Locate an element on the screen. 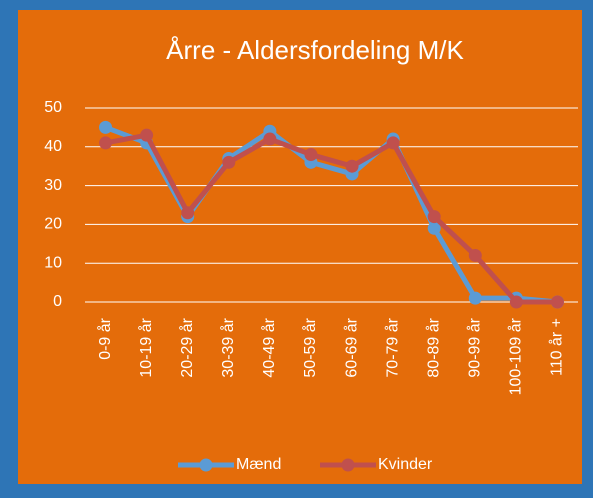 The image size is (593, 498). x-tick-label: 110 år + is located at coordinates (557, 347).